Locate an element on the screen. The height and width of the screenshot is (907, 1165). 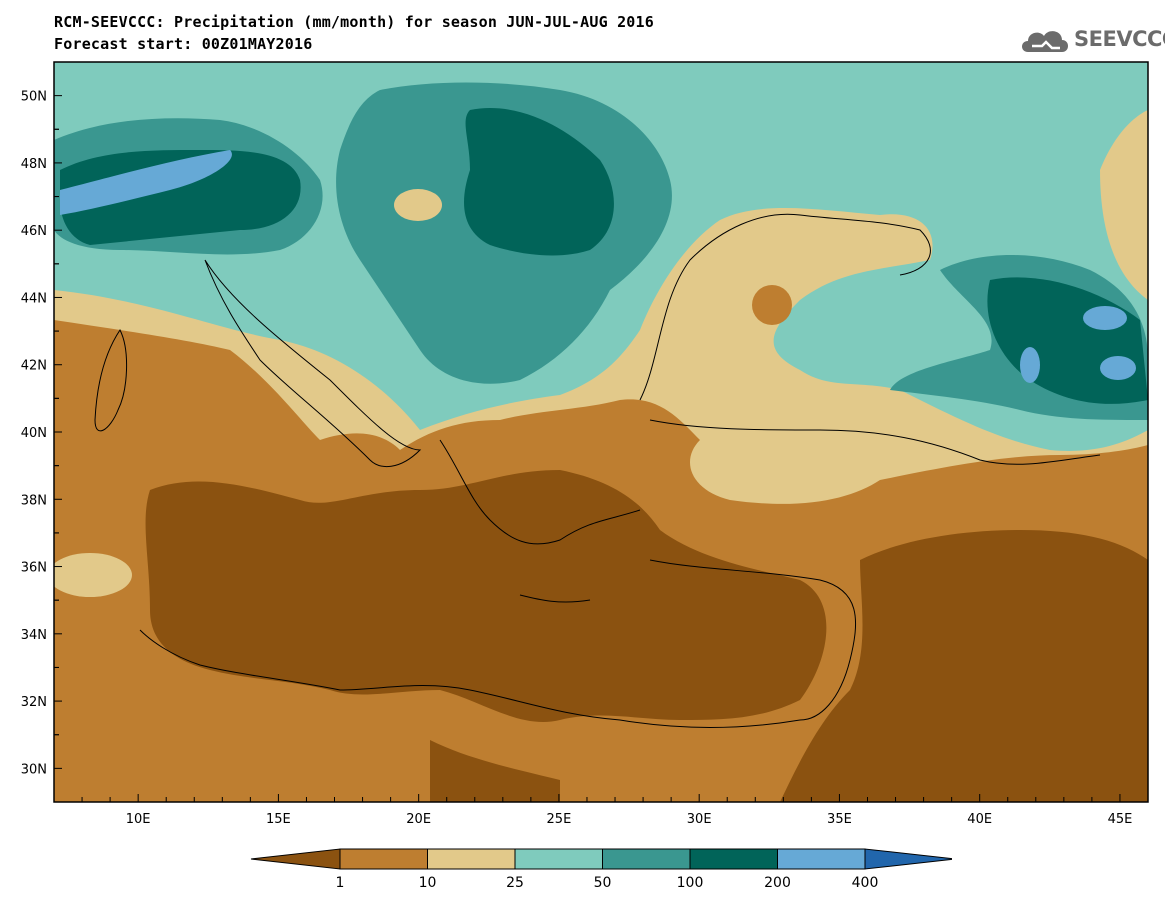
tan-patch-tunisia is located at coordinates (93, 575).